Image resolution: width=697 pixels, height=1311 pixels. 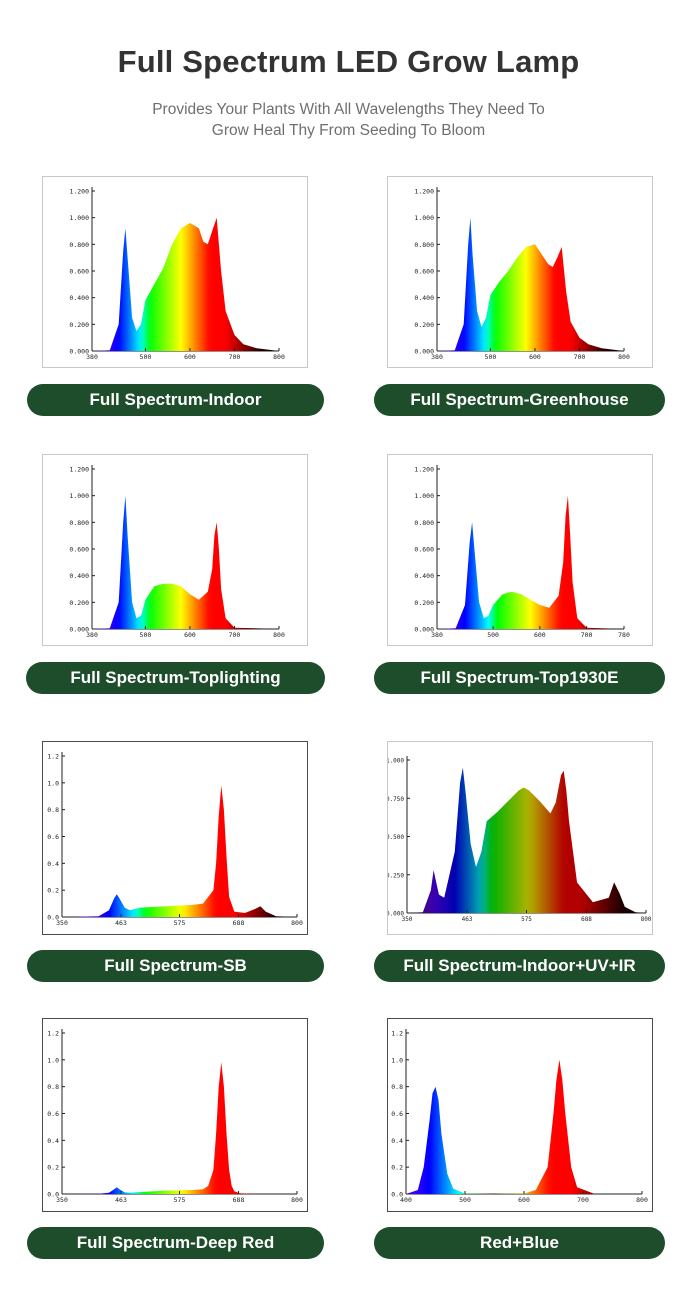 I want to click on chart-frame-red-blue: 0.0 0.2 0.4 0.6 0.8 1.0 1.2 400 500 600 700 800, so click(x=520, y=1115).